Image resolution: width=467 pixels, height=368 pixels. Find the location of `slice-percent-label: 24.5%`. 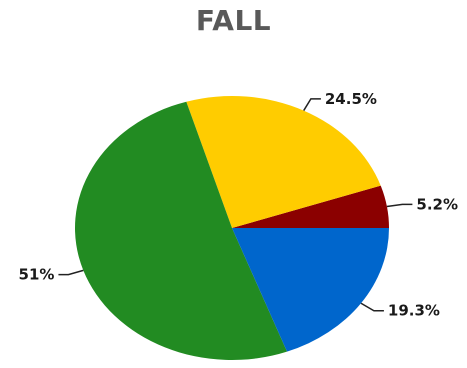

slice-percent-label: 24.5% is located at coordinates (351, 99).